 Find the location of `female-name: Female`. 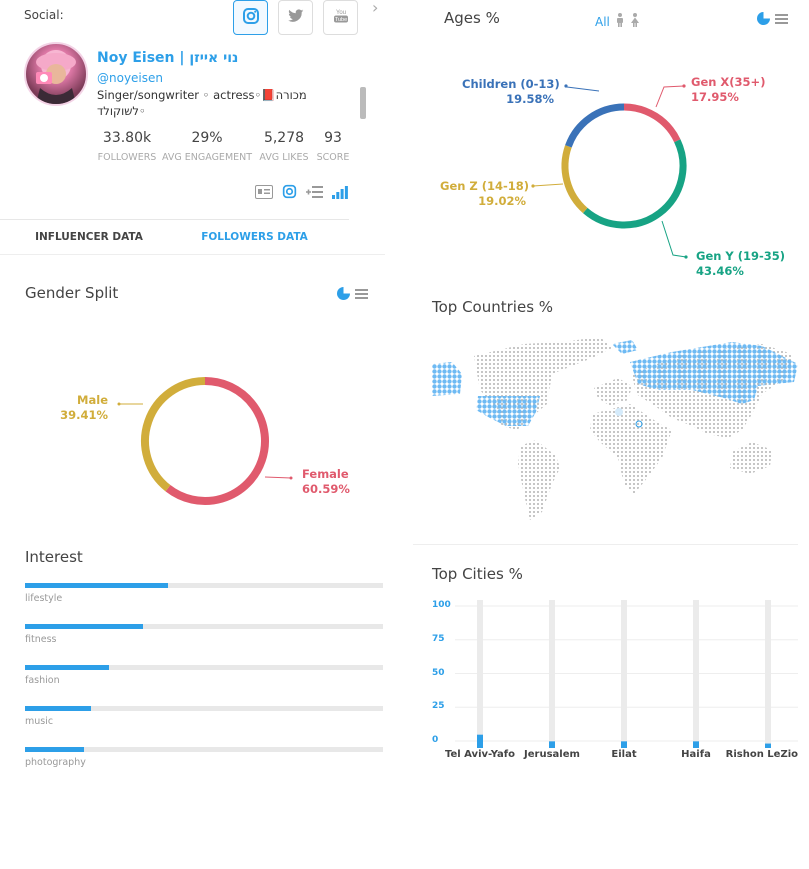

female-name: Female is located at coordinates (325, 474).